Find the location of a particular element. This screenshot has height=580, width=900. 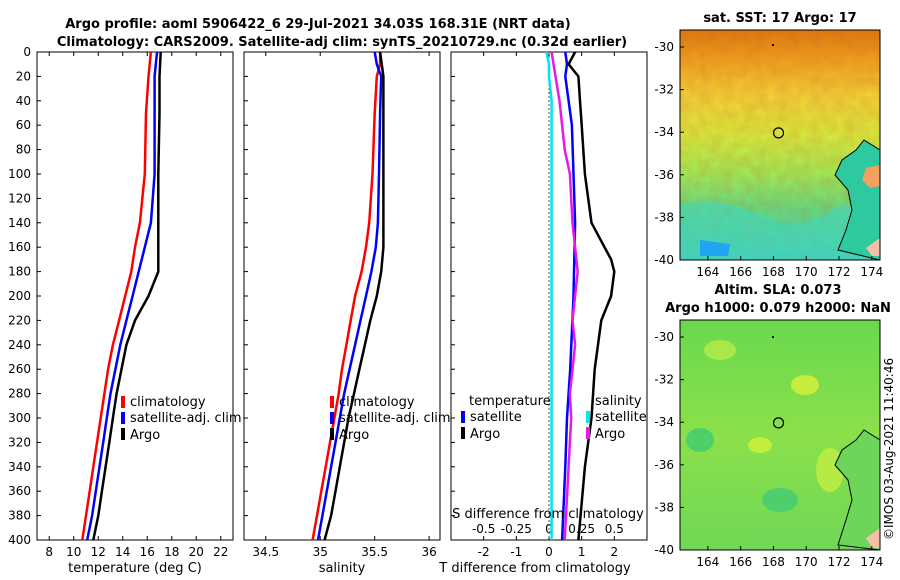

depth-tick-label: 140 is located at coordinates (19, 223).